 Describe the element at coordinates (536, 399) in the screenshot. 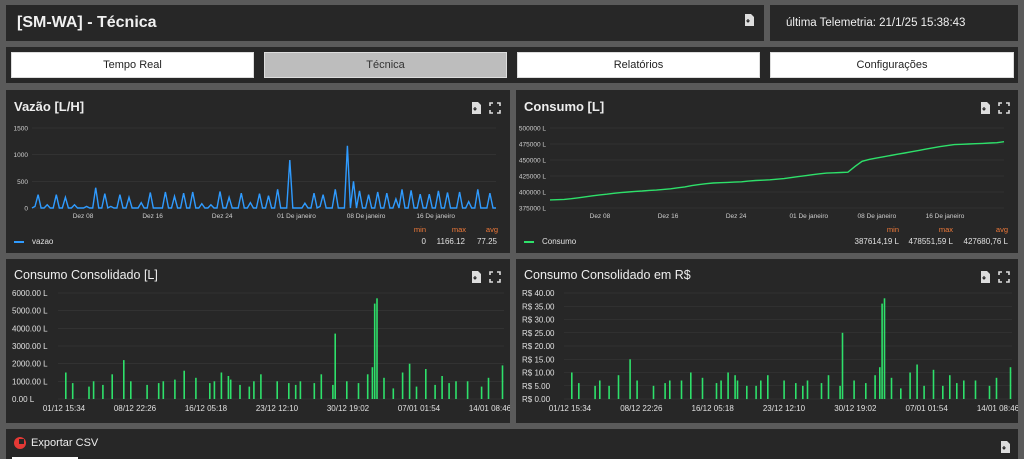

I see `y-tick-label: R$ 0.00` at that location.